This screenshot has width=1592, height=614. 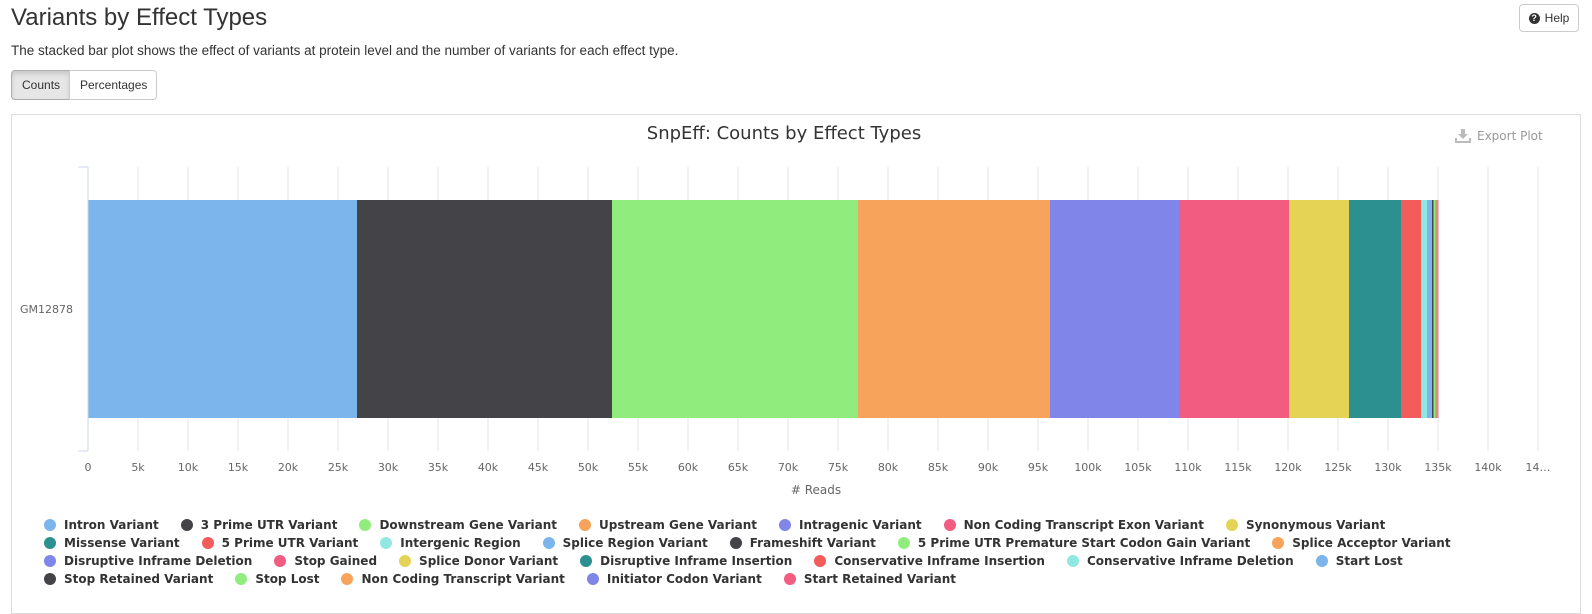 What do you see at coordinates (1361, 542) in the screenshot?
I see `legend-item: Splice Acceptor Variant` at bounding box center [1361, 542].